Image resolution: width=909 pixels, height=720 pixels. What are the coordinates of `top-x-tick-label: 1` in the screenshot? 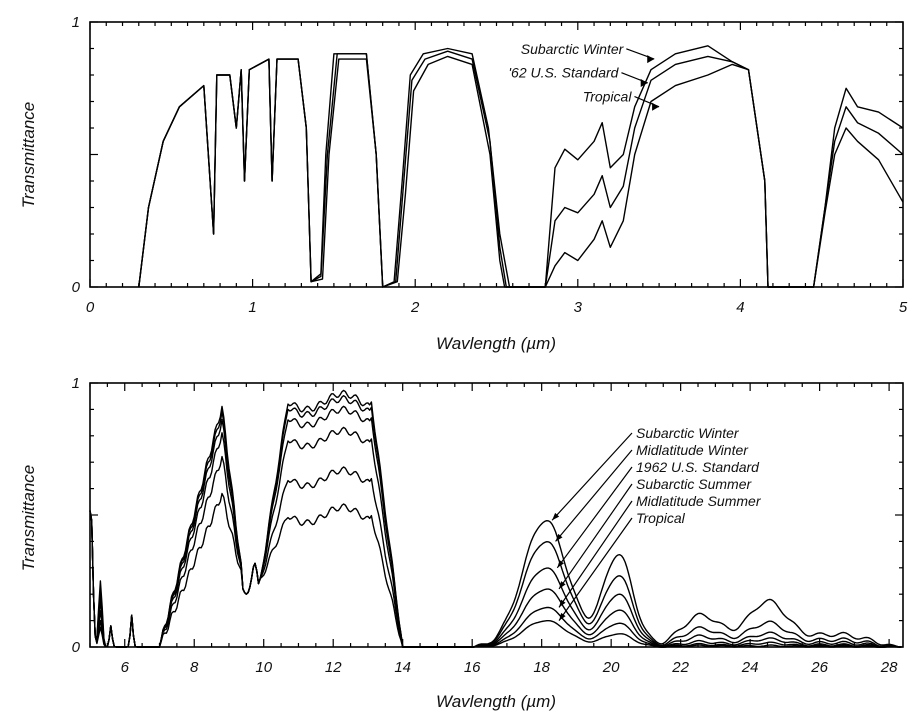 It's located at (252, 307).